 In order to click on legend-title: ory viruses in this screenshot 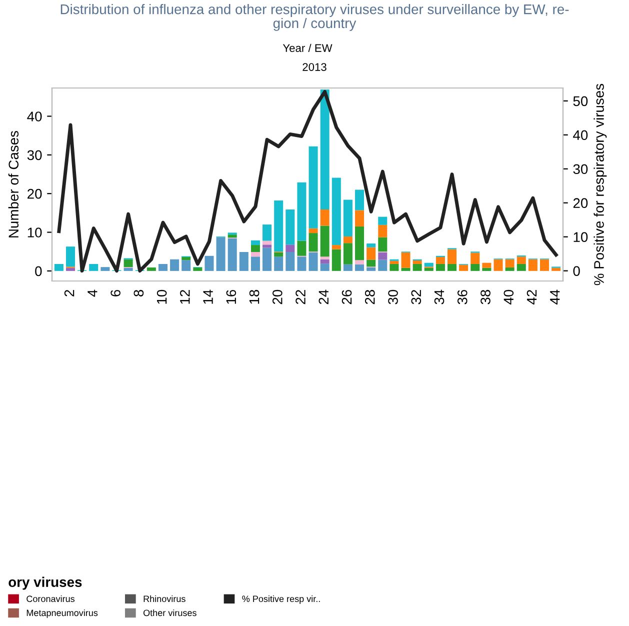, I will do `click(45, 583)`.